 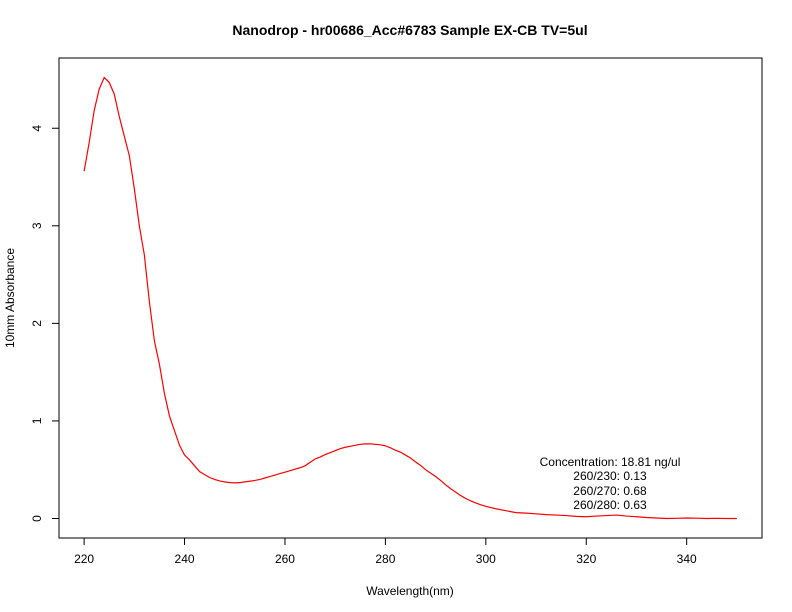 What do you see at coordinates (385, 559) in the screenshot?
I see `x-tick-label: 280` at bounding box center [385, 559].